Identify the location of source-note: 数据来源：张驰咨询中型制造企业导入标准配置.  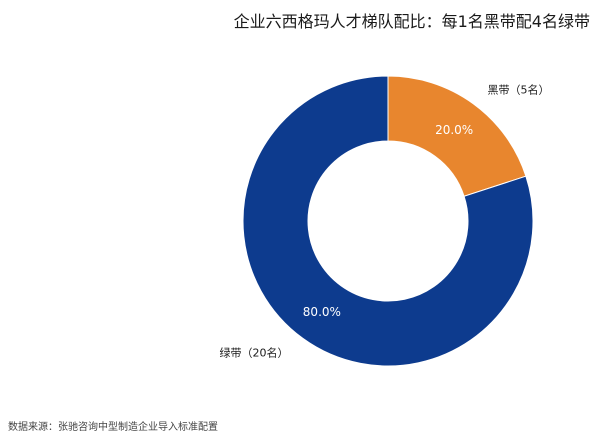
(113, 427).